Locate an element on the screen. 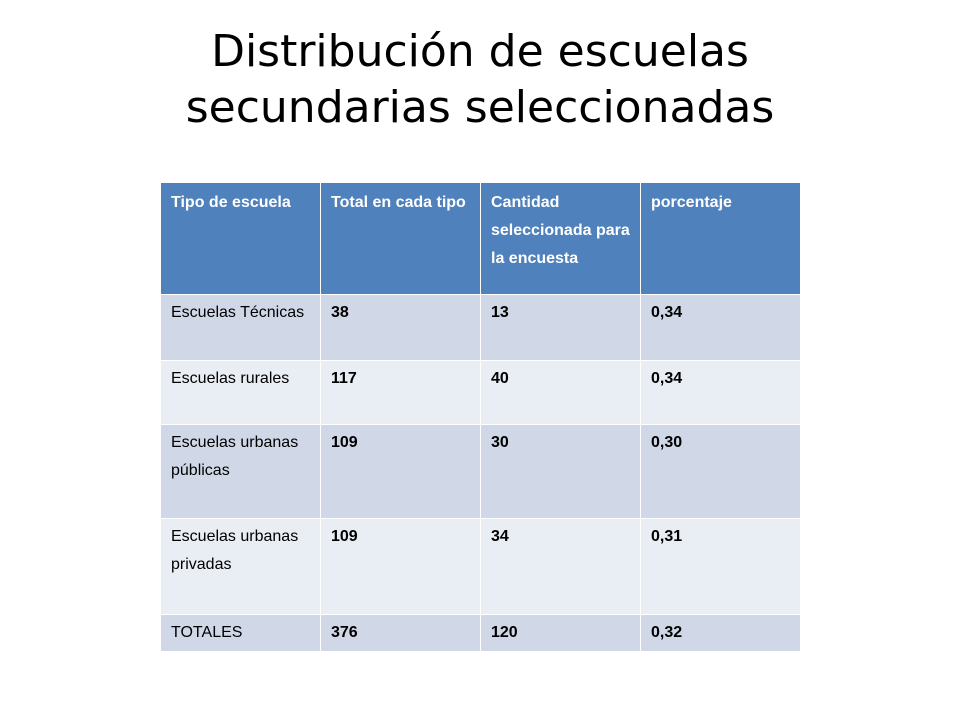 The image size is (960, 720). slide-title-line-1: Distribución de escuelas is located at coordinates (480, 51).